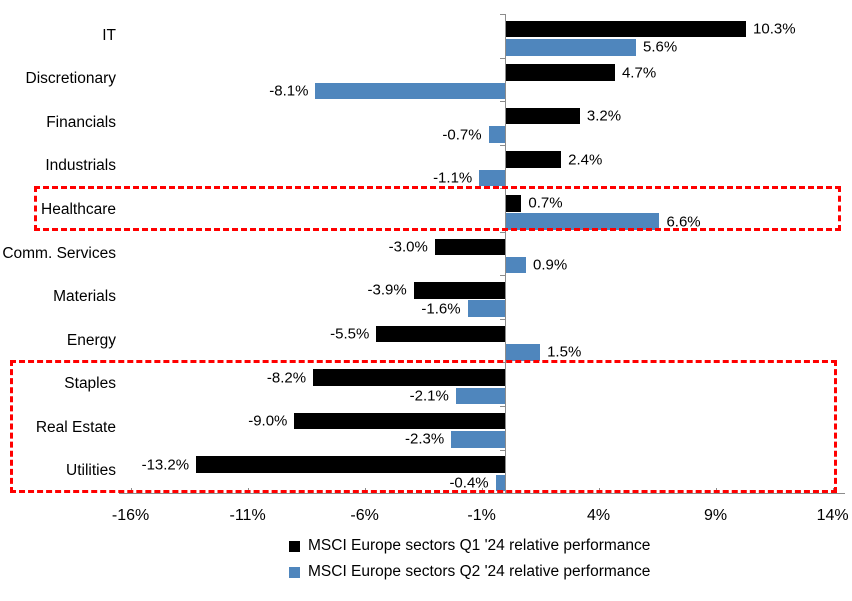 The width and height of the screenshot is (852, 601). What do you see at coordinates (268, 421) in the screenshot?
I see `value-label: -9.0%` at bounding box center [268, 421].